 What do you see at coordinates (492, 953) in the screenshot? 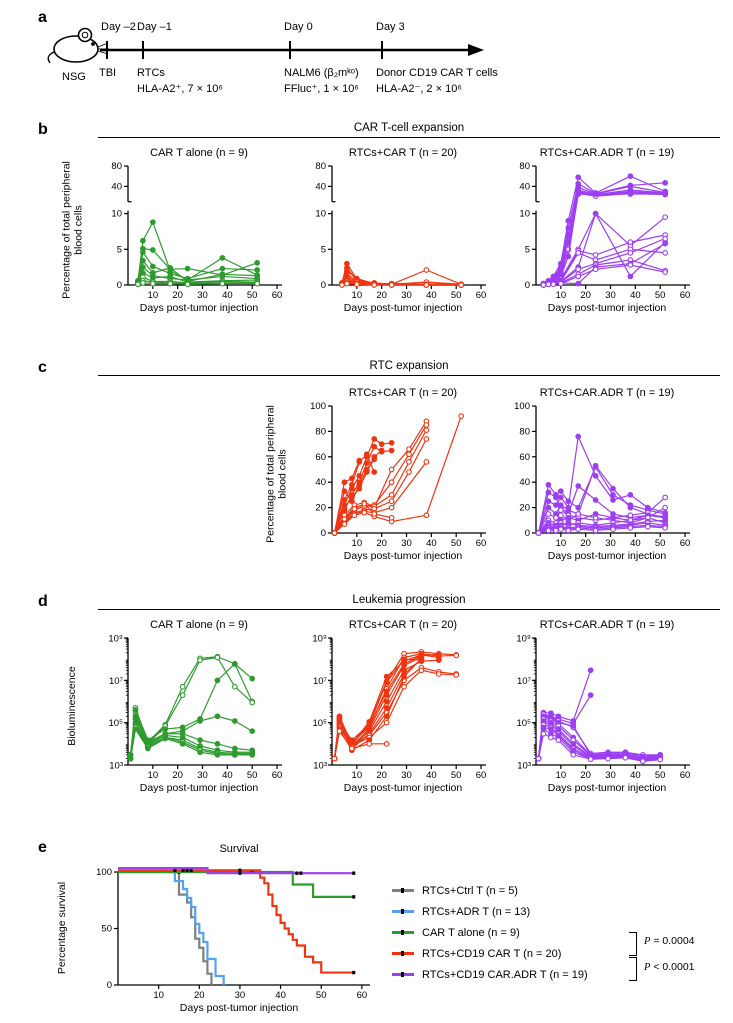
I see `legend-label: RTCs+CD19 CAR T (n = 20)` at bounding box center [492, 953].